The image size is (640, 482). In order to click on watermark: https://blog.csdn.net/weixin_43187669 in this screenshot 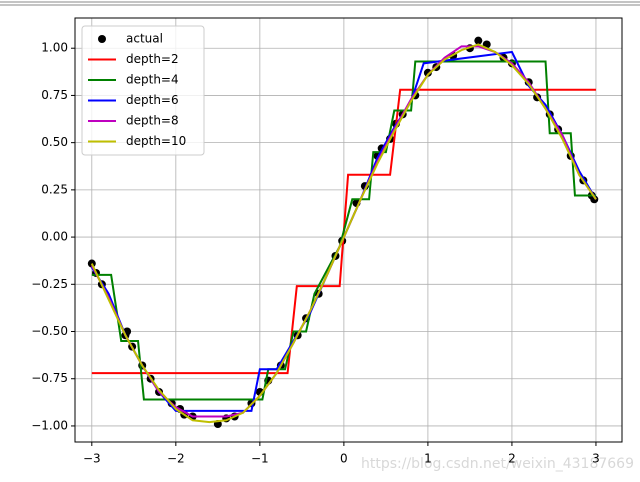, I will do `click(497, 464)`.